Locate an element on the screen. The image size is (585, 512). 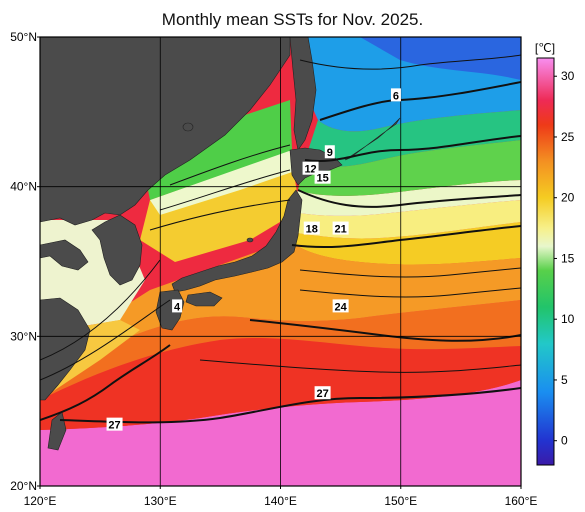
contour-label: 6 is located at coordinates (395, 95).